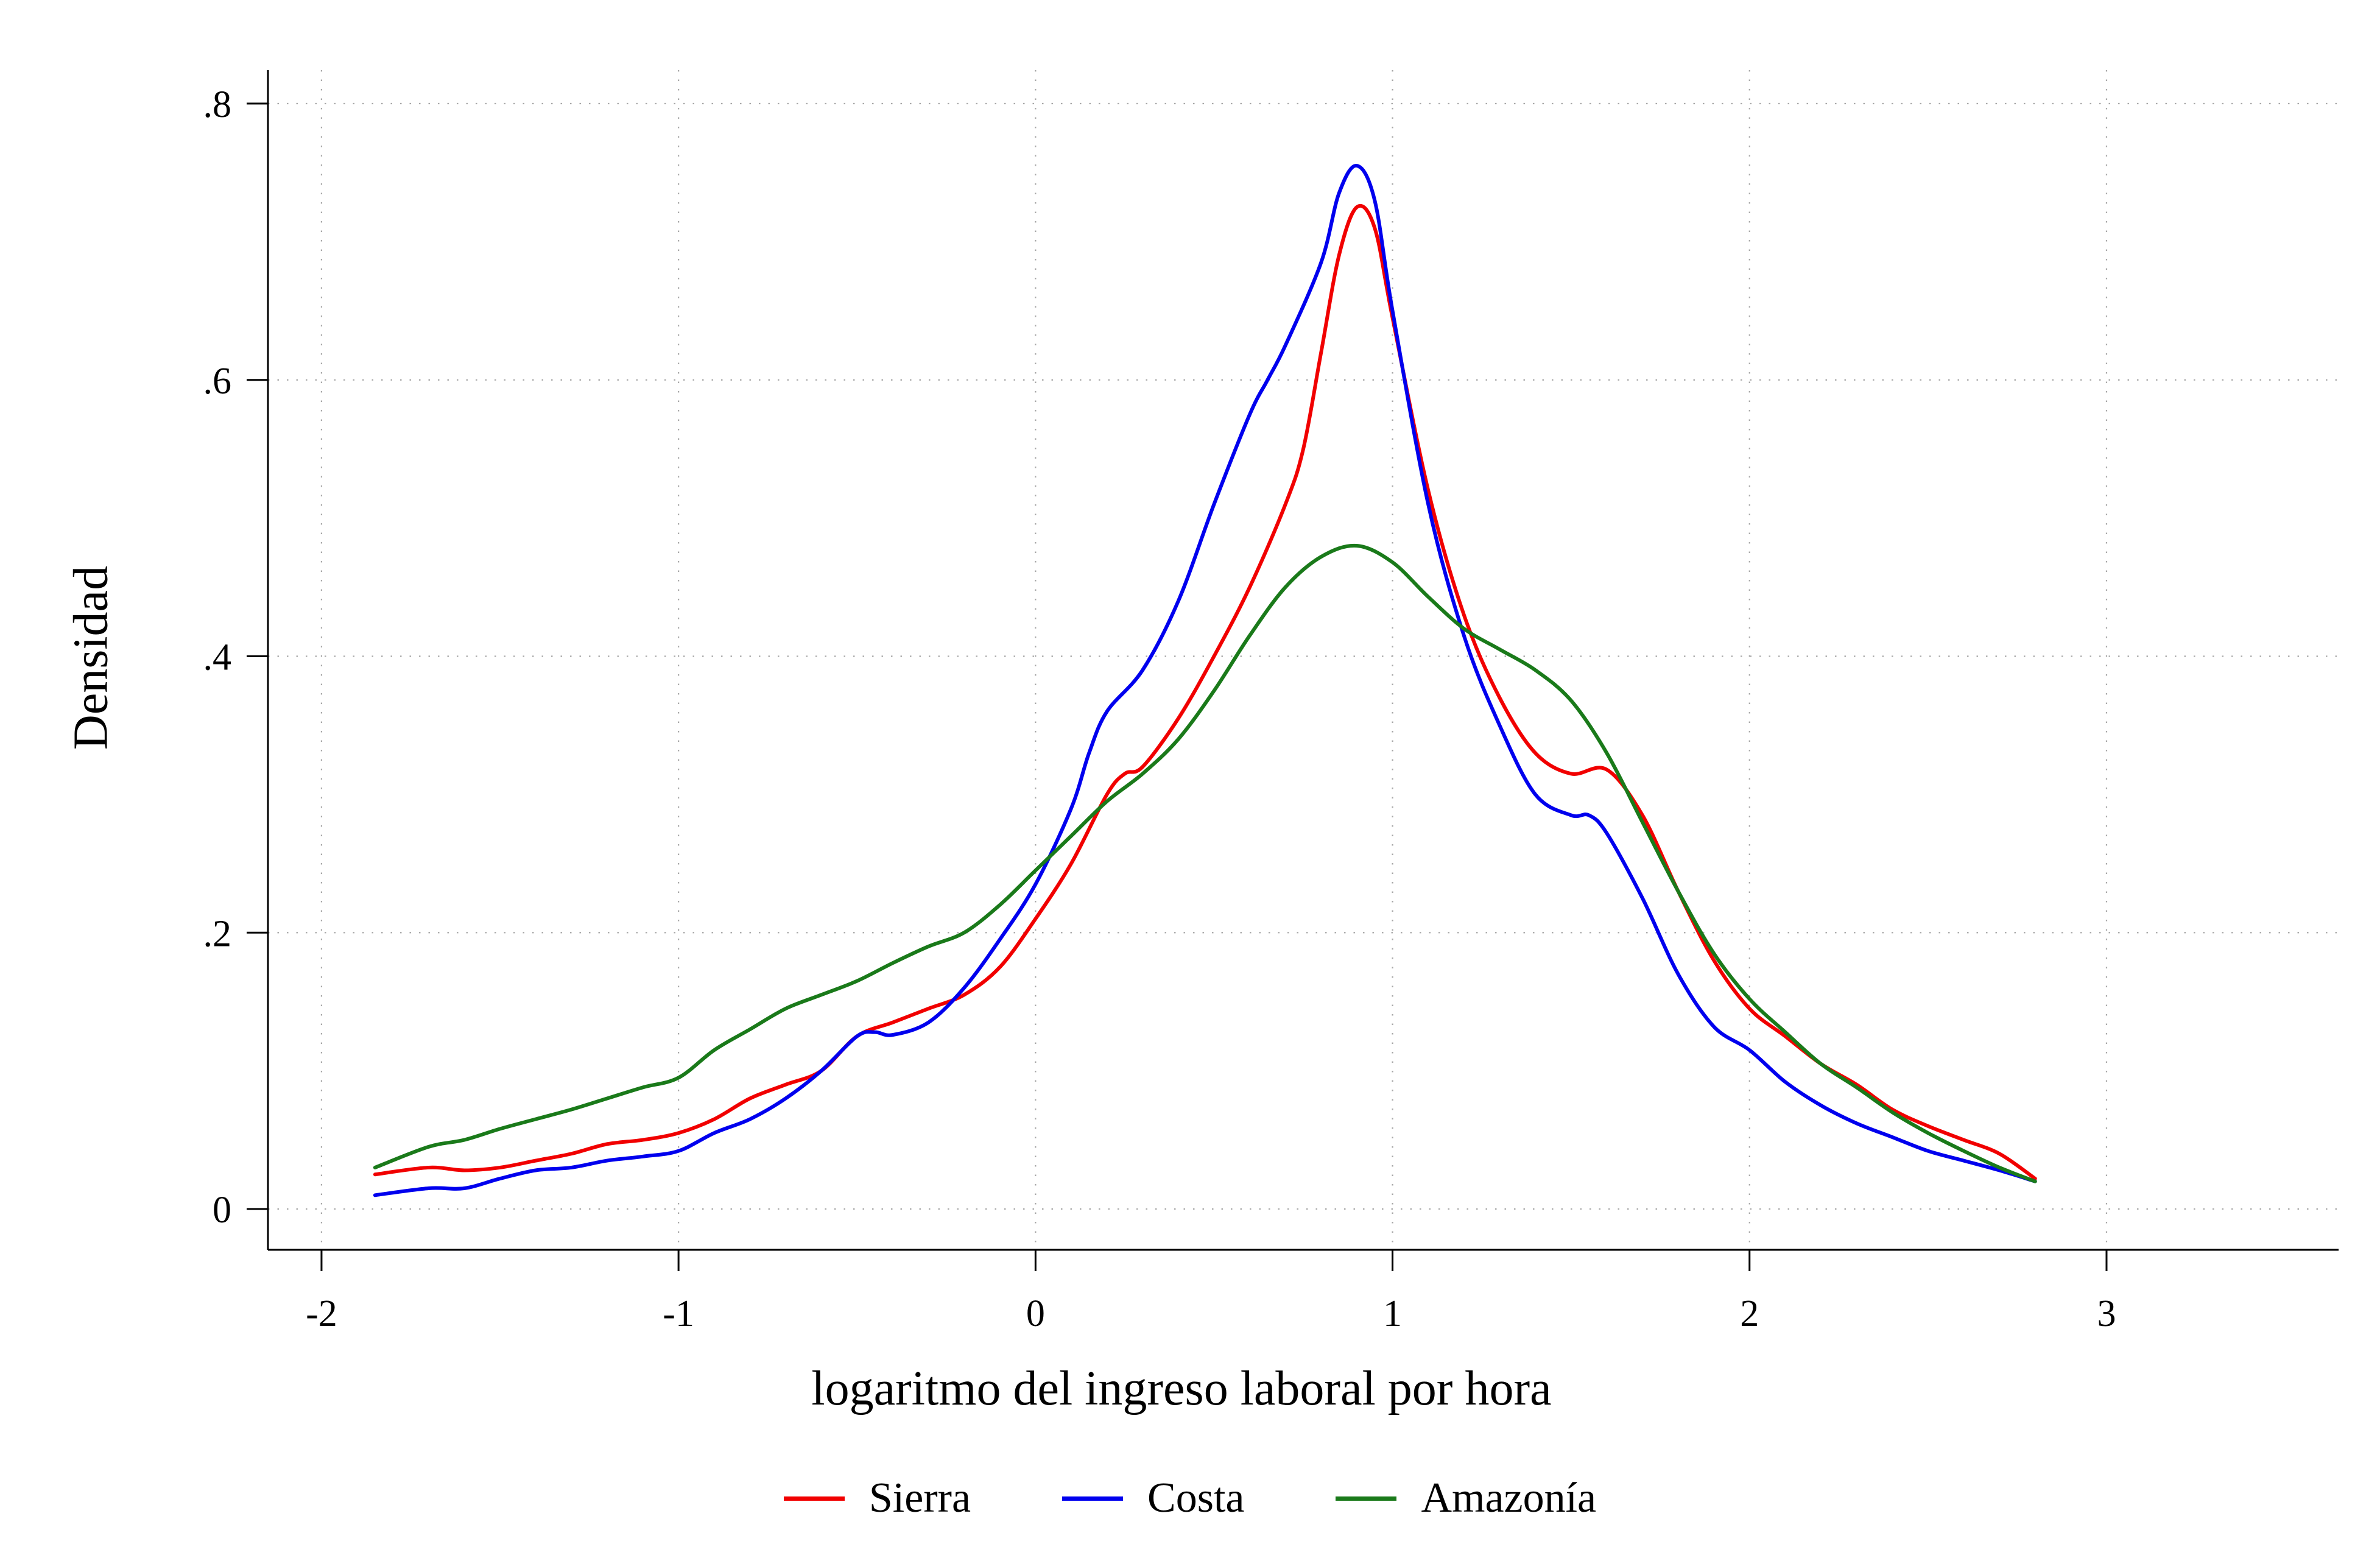 This screenshot has height=1558, width=2380. Describe the element at coordinates (1181, 1388) in the screenshot. I see `x-axis-title: logaritmo del ingreso laboral por hora` at that location.